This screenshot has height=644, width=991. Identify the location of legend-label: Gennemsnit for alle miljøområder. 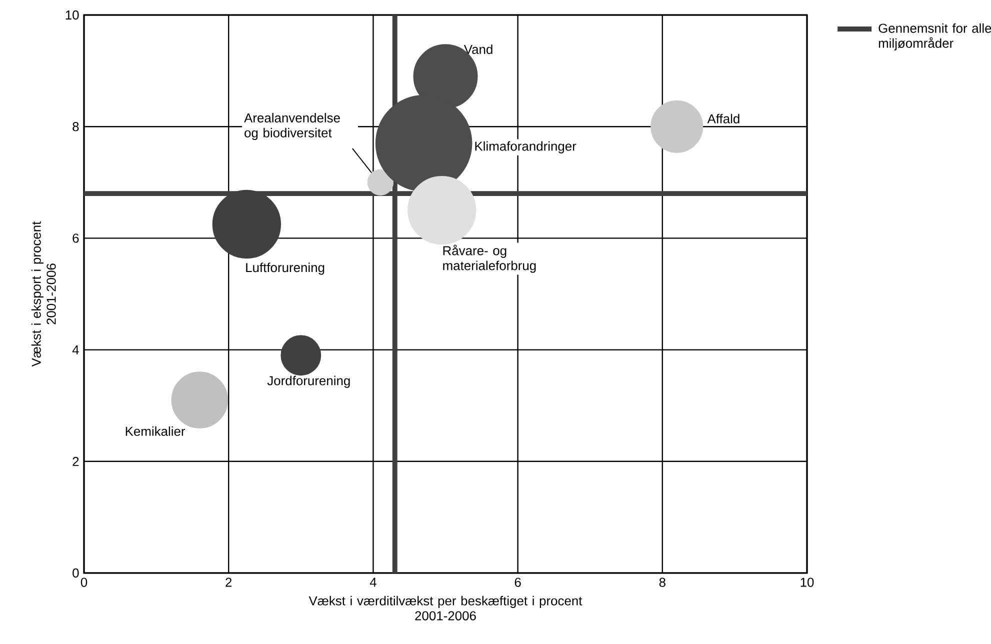
(934, 36).